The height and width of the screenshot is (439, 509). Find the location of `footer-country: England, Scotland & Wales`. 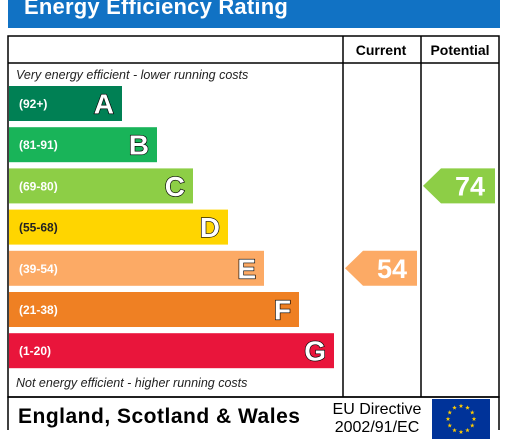

footer-country: England, Scotland & Wales is located at coordinates (159, 416).